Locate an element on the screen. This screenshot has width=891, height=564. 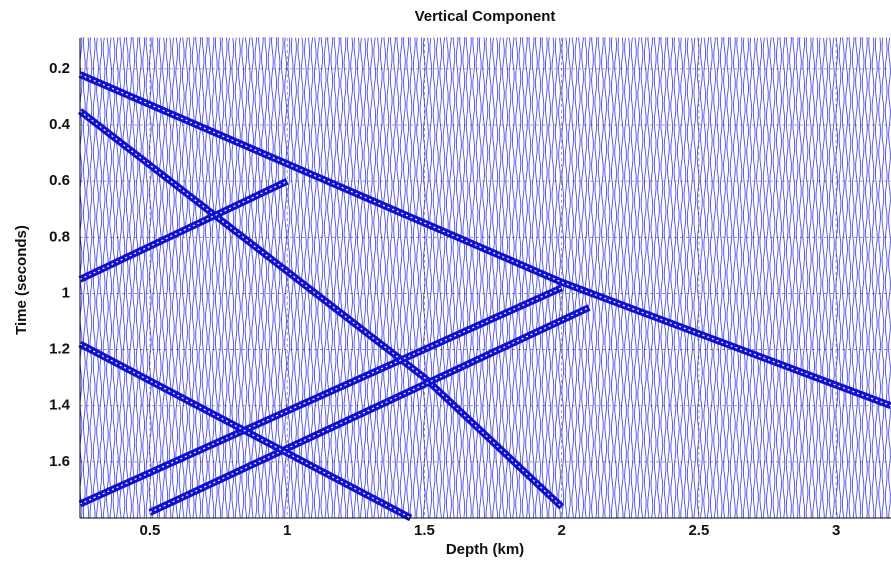
y-tick-label: 0.6 is located at coordinates (59, 180).